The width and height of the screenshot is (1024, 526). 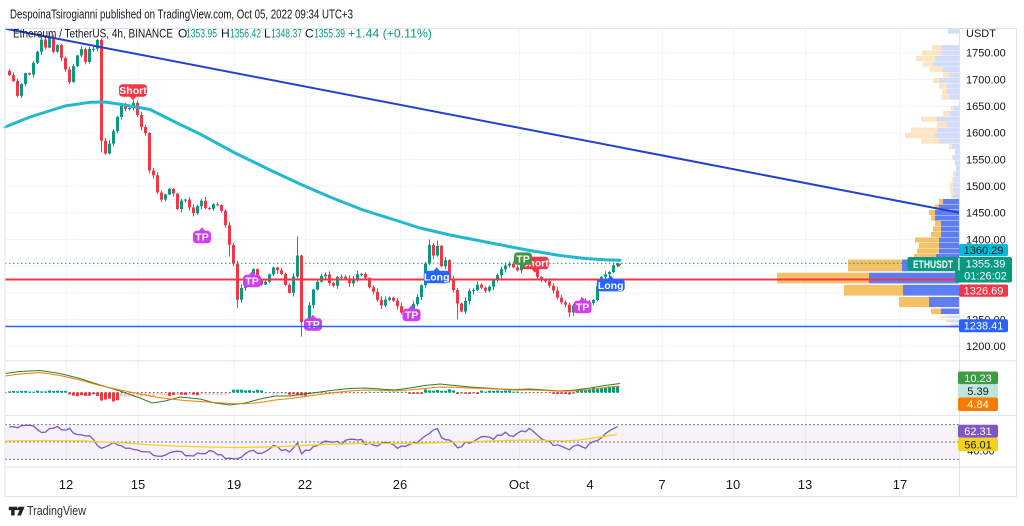 What do you see at coordinates (981, 34) in the screenshot?
I see `svg-text: USDT` at bounding box center [981, 34].